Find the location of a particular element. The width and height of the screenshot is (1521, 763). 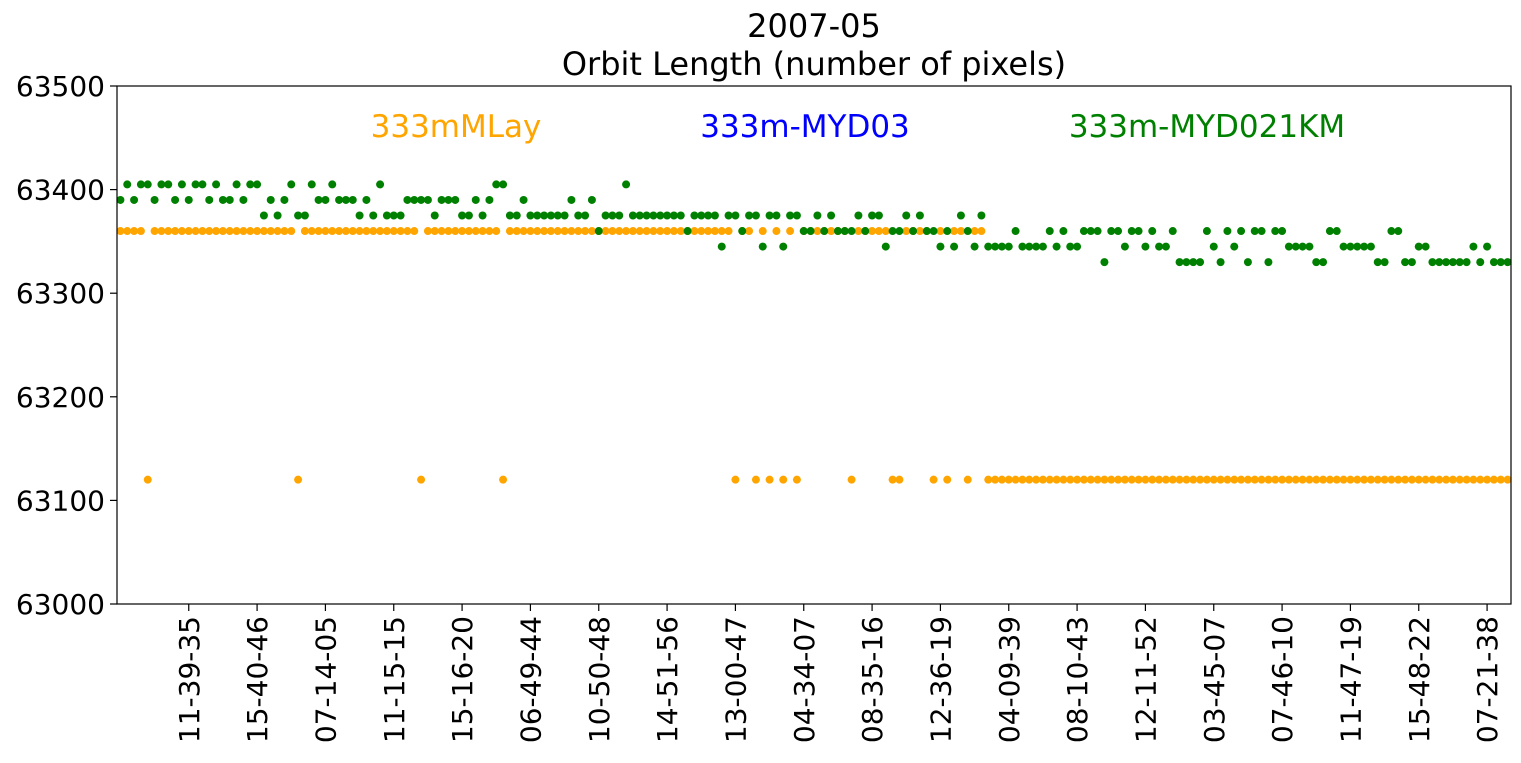

x-tick-label: 07-46-10 is located at coordinates (1282, 679).